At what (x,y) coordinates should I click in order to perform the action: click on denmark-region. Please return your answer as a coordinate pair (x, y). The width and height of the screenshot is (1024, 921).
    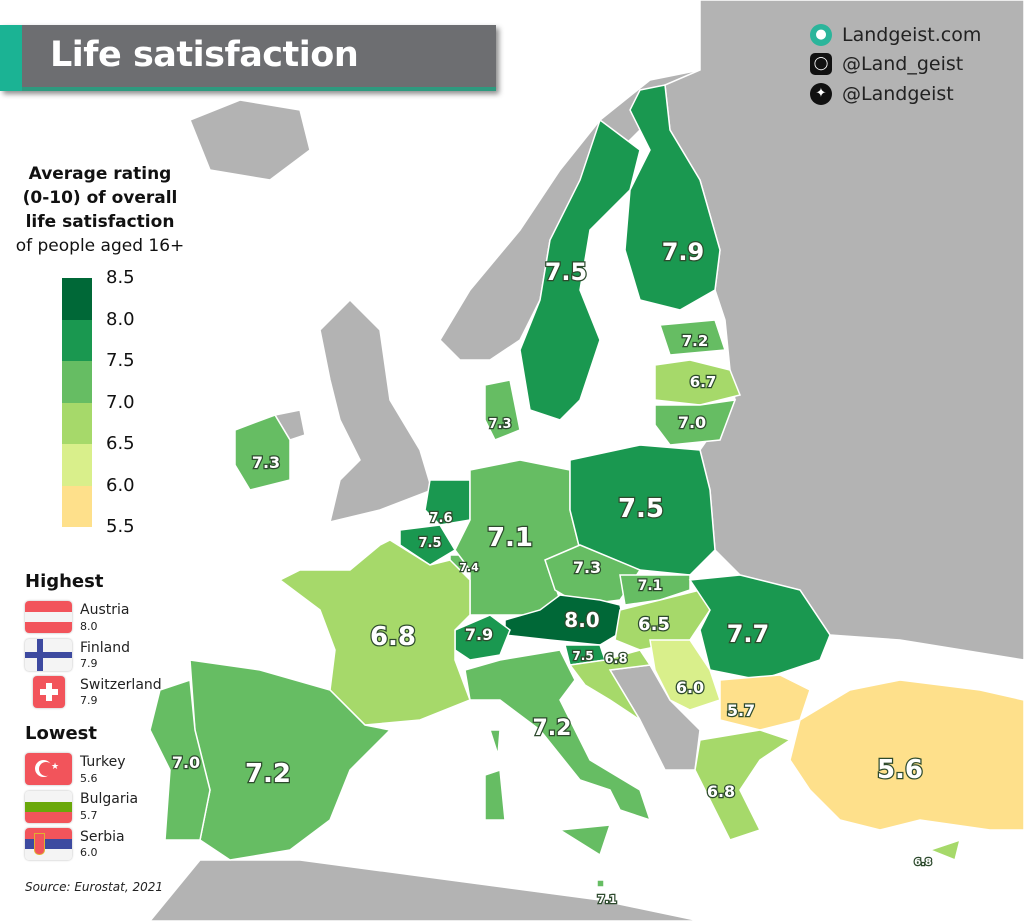
    Looking at the image, I should click on (502, 410).